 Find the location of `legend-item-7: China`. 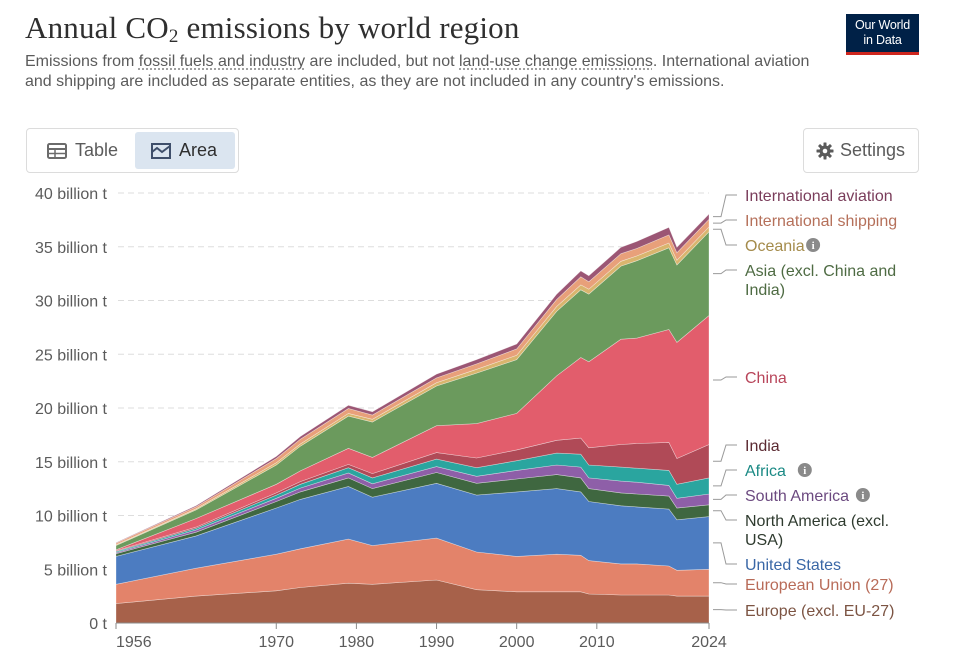

legend-item-7: China is located at coordinates (750, 378).